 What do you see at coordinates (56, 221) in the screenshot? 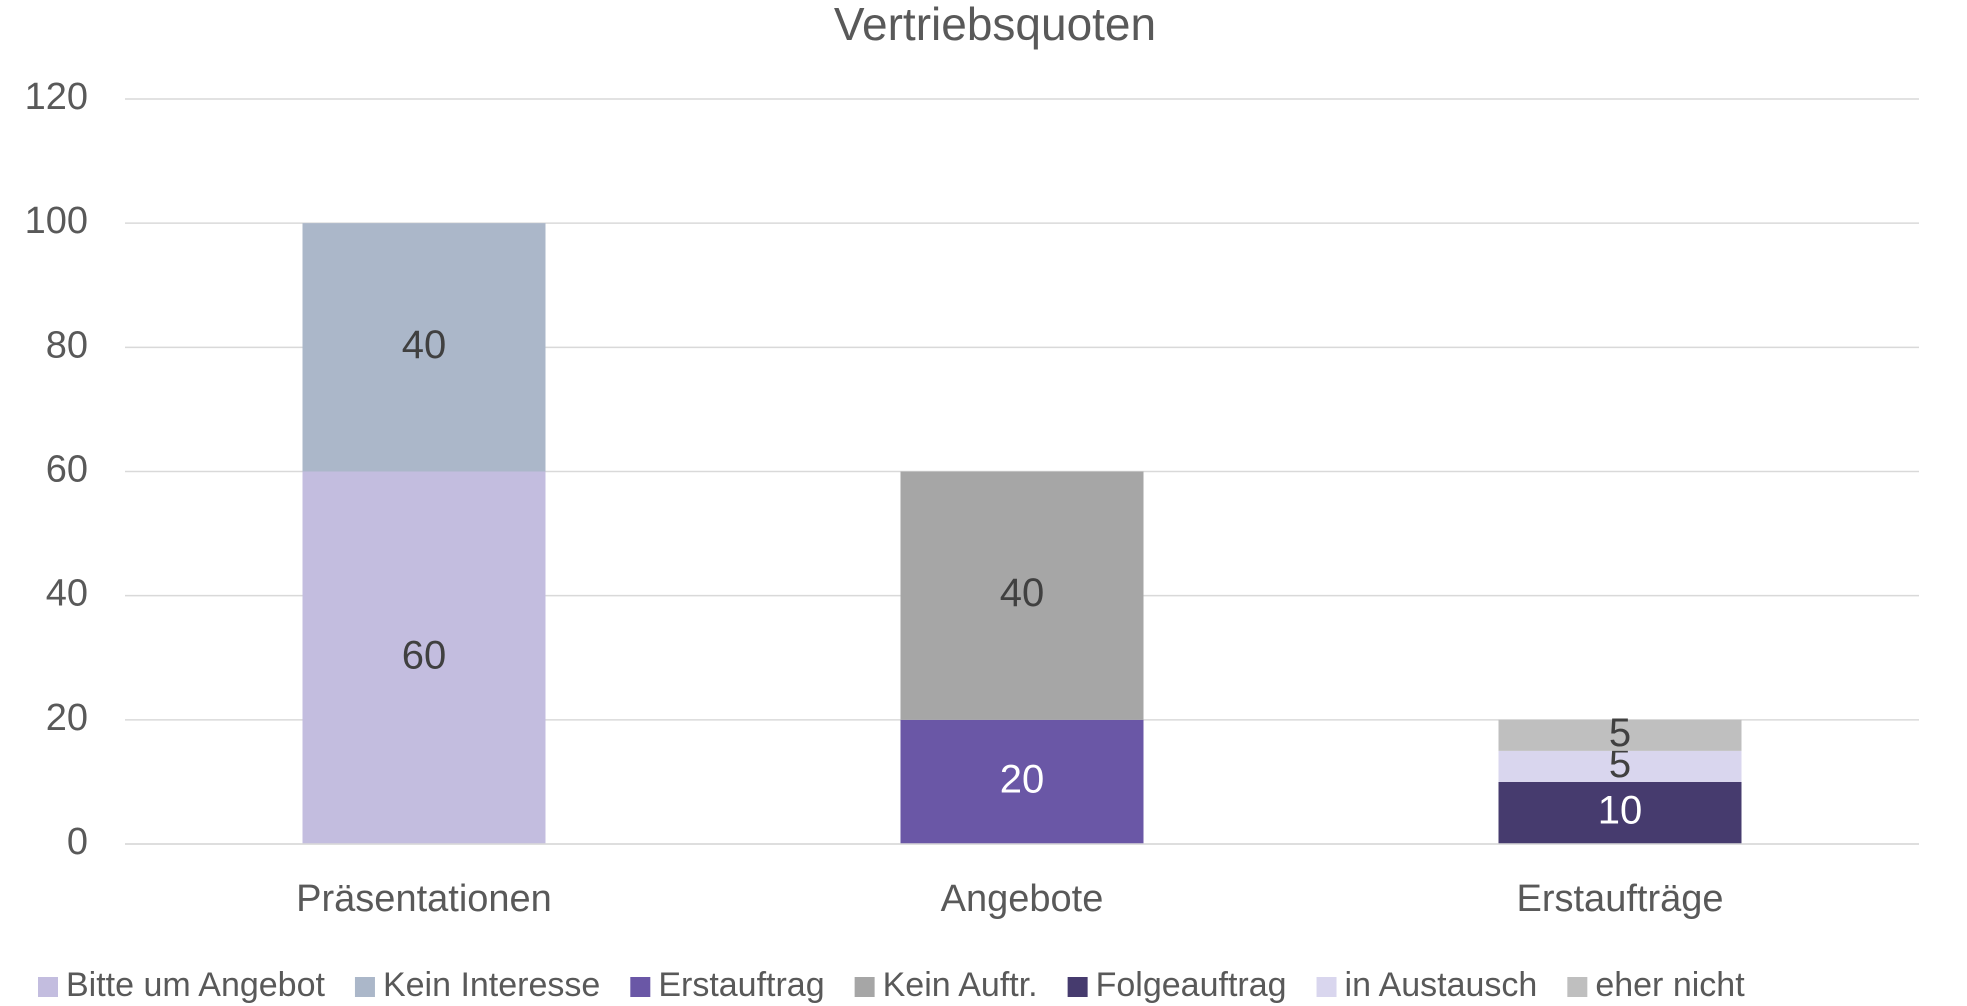
I see `y-tick-label: 100` at bounding box center [56, 221].